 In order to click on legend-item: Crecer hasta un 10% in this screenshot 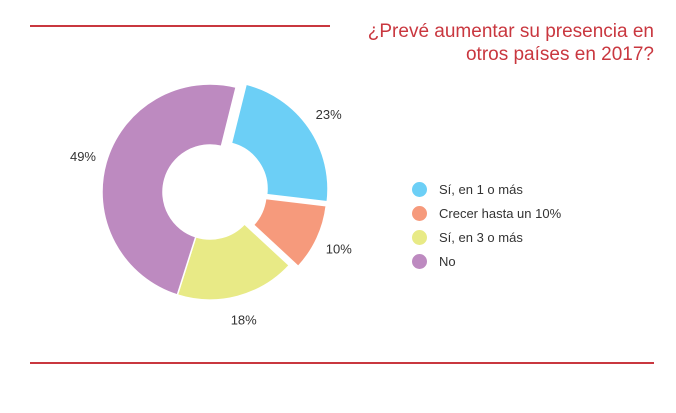, I will do `click(486, 213)`.